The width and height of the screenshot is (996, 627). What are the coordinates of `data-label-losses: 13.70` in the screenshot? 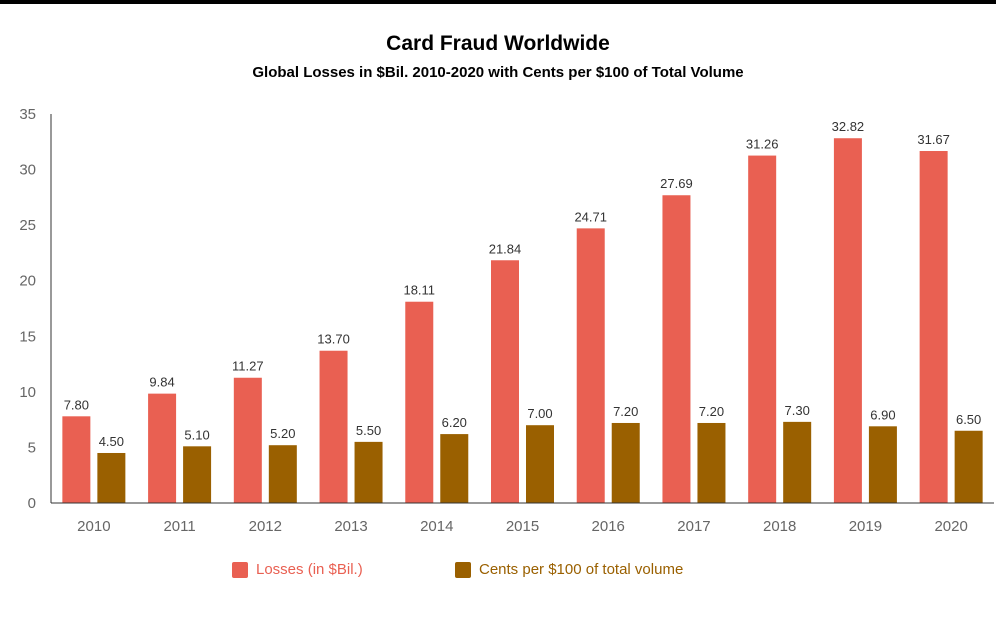 It's located at (333, 339).